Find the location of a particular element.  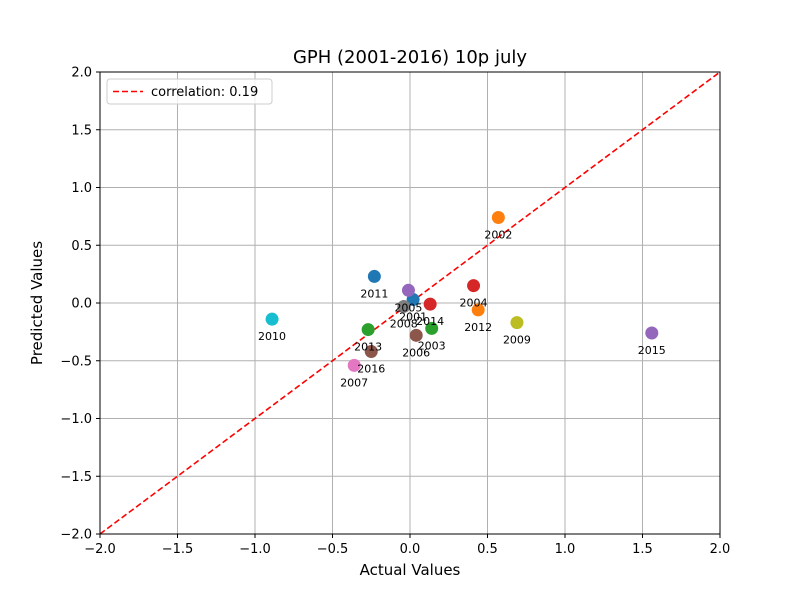

x-tick-label: −0.5 is located at coordinates (333, 549).